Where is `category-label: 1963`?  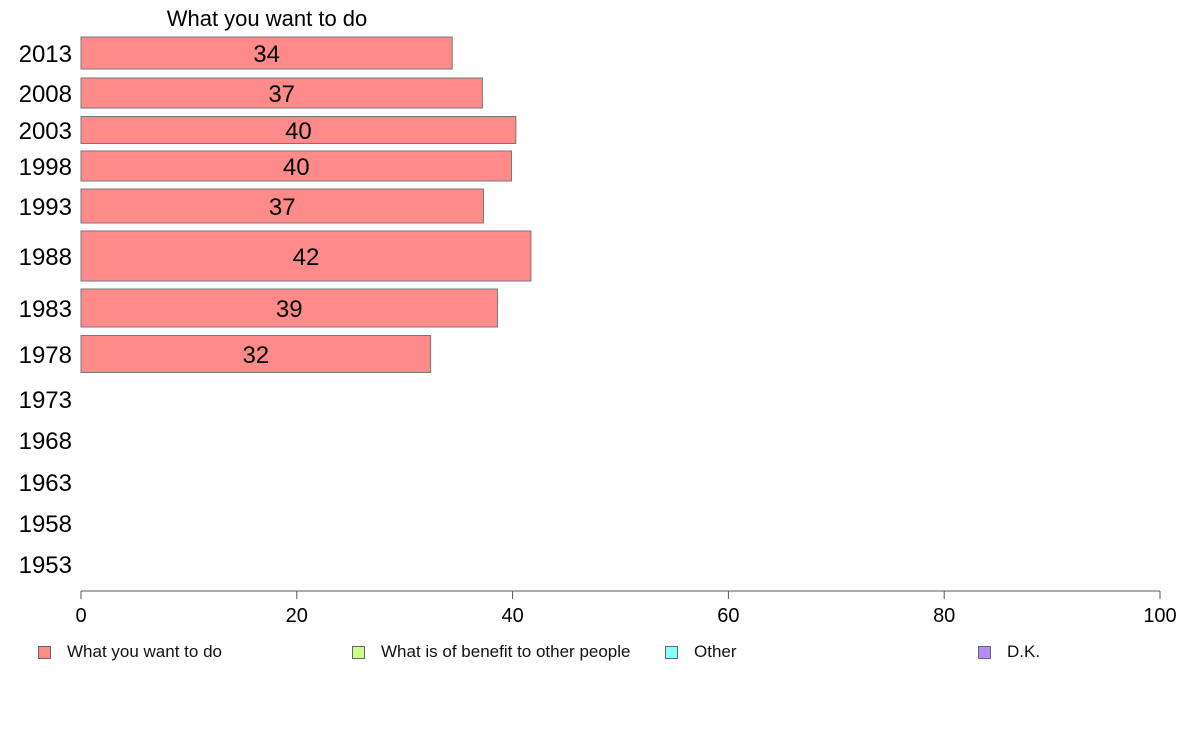 category-label: 1963 is located at coordinates (45, 483).